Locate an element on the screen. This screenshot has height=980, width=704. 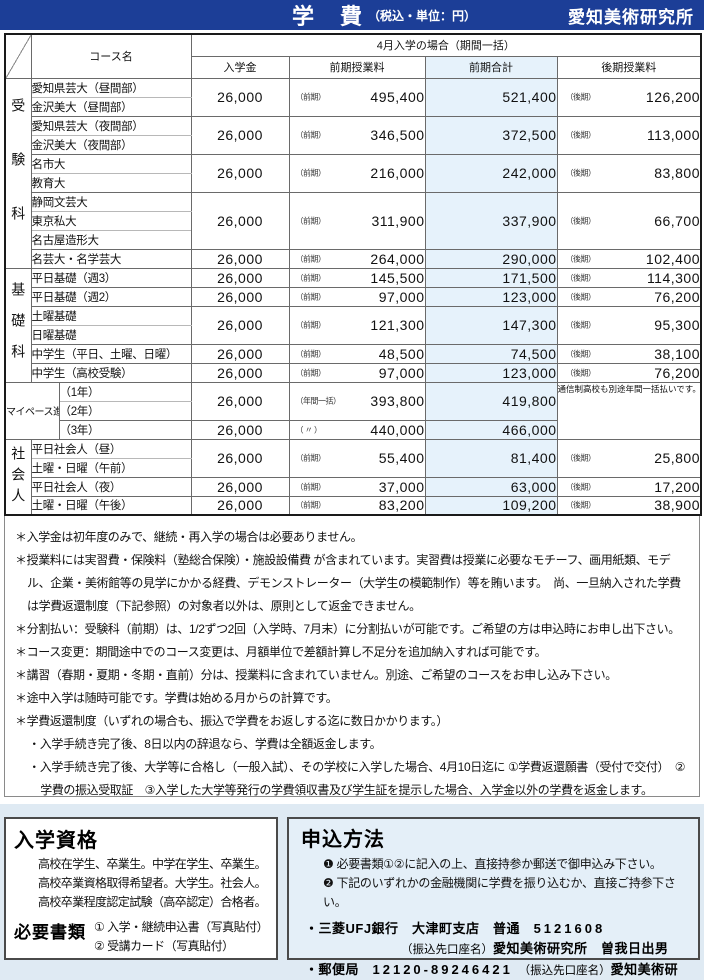
annual-lump-label: （年間一括） is located at coordinates (318, 401).